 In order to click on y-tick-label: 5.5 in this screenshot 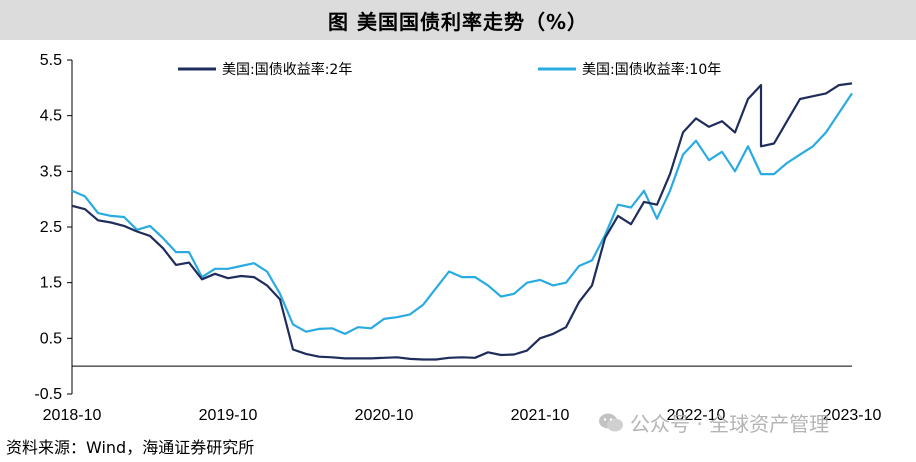, I will do `click(51, 60)`.